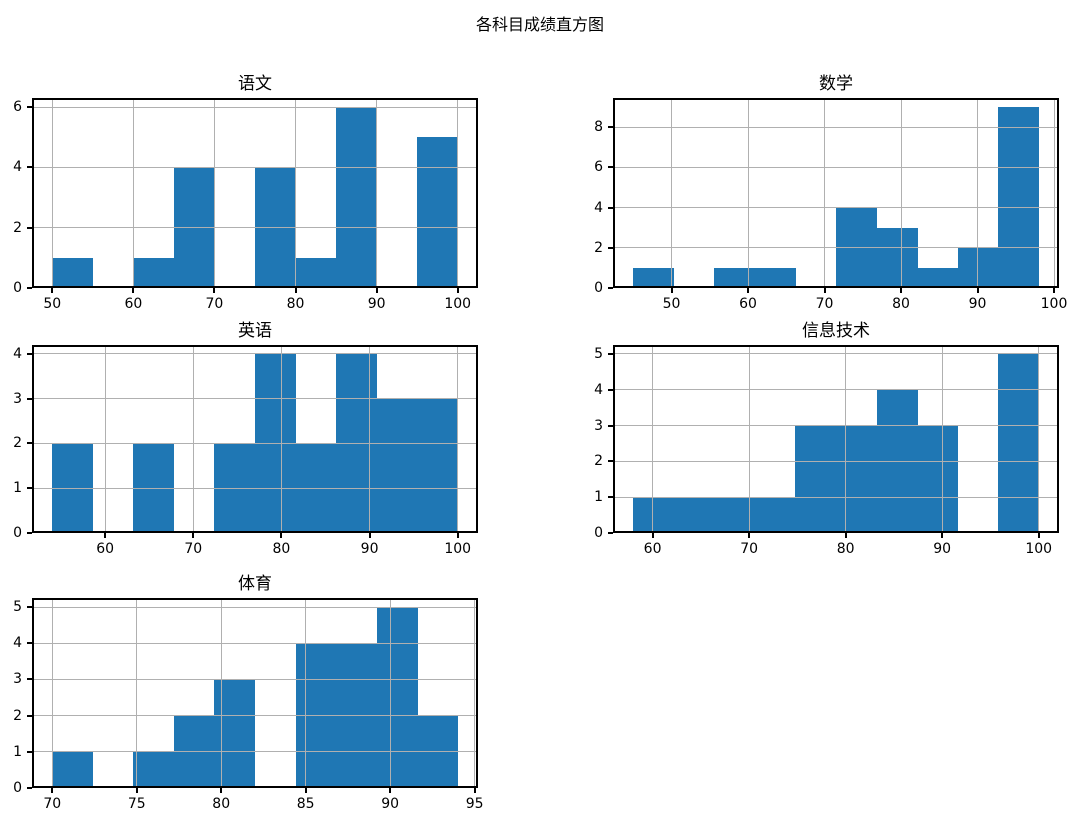 This screenshot has width=1080, height=816. Describe the element at coordinates (305, 804) in the screenshot. I see `x-tick-label: 85` at that location.